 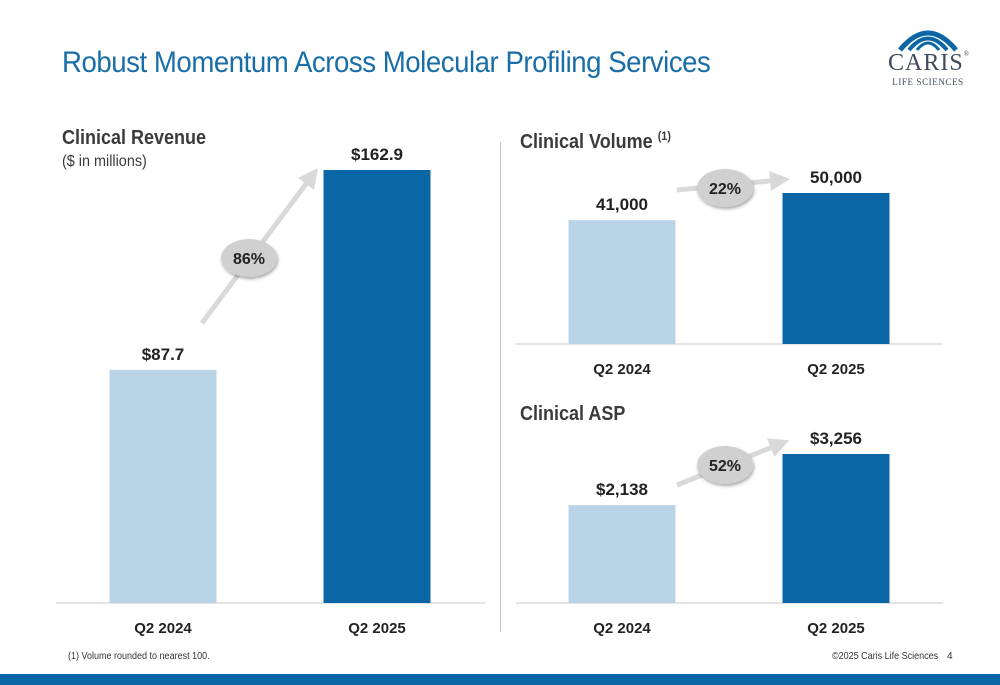 I want to click on volume-growth-label: 22%, so click(x=725, y=189).